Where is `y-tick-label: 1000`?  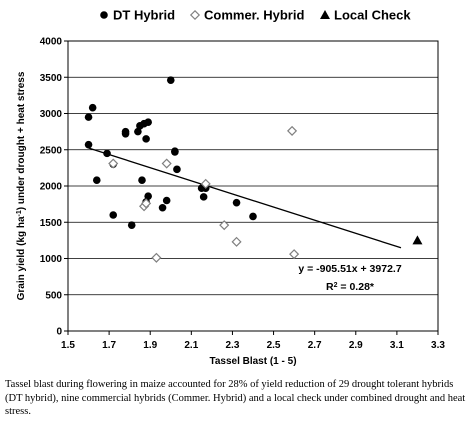
y-tick-label: 1000 is located at coordinates (51, 259).